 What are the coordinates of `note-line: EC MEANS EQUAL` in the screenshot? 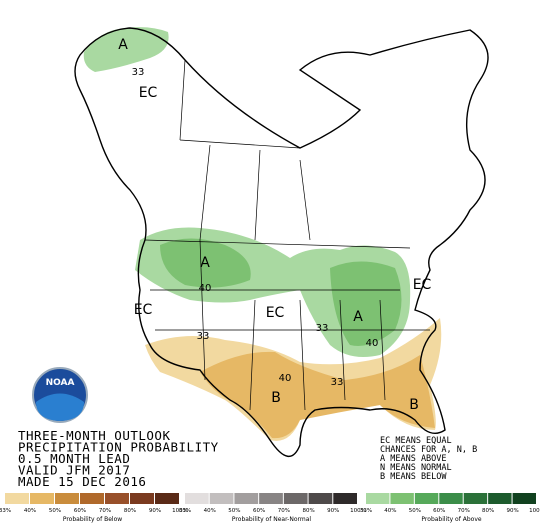 It's located at (416, 441).